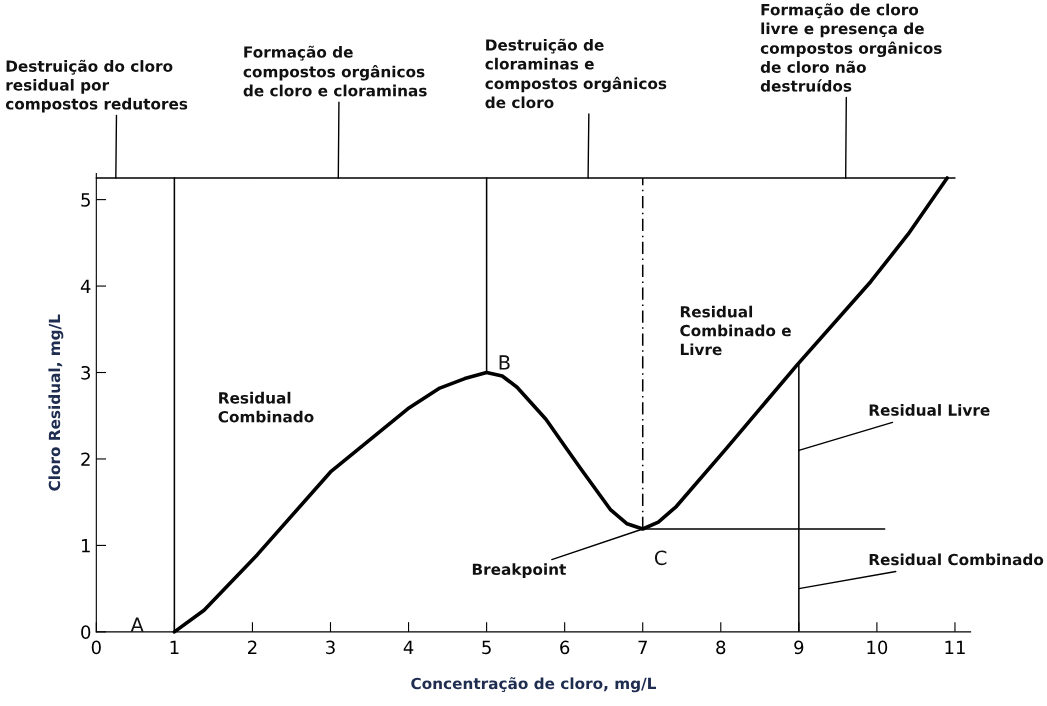 Image resolution: width=1047 pixels, height=706 pixels. What do you see at coordinates (955, 647) in the screenshot?
I see `x-tick-label: 11` at bounding box center [955, 647].